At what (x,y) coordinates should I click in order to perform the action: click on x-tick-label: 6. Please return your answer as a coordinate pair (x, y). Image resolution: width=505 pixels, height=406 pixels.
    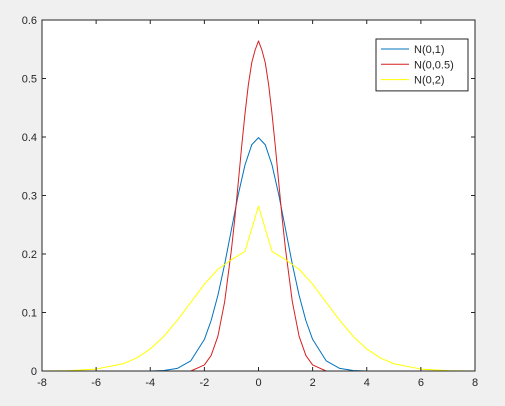
    Looking at the image, I should click on (421, 383).